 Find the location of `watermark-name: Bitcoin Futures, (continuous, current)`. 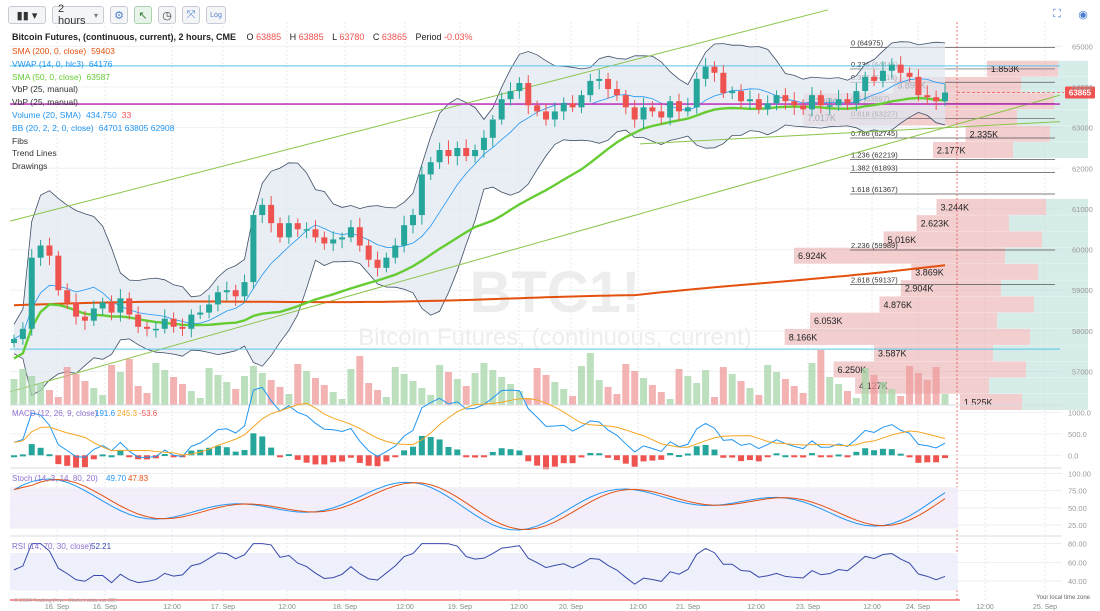

watermark-name: Bitcoin Futures, (continuous, current) is located at coordinates (555, 337).